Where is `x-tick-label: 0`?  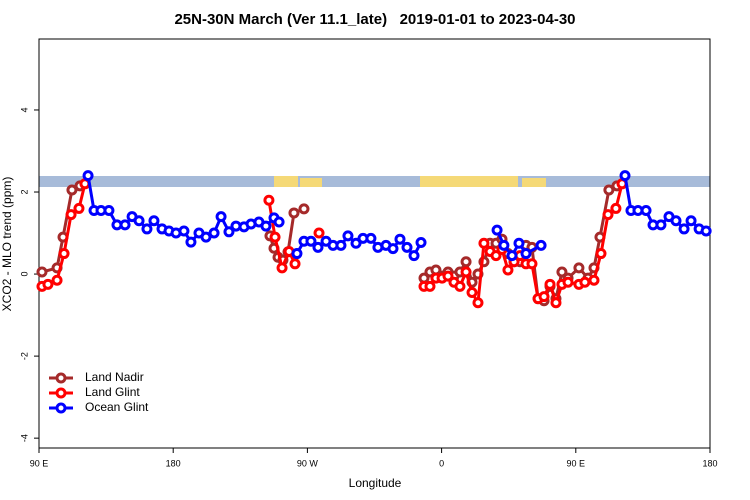 x-tick-label: 0 is located at coordinates (441, 463).